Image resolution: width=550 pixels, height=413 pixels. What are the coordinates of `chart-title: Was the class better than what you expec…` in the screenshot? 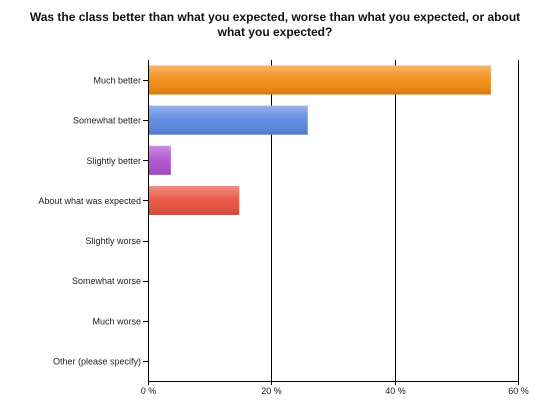 It's located at (275, 25).